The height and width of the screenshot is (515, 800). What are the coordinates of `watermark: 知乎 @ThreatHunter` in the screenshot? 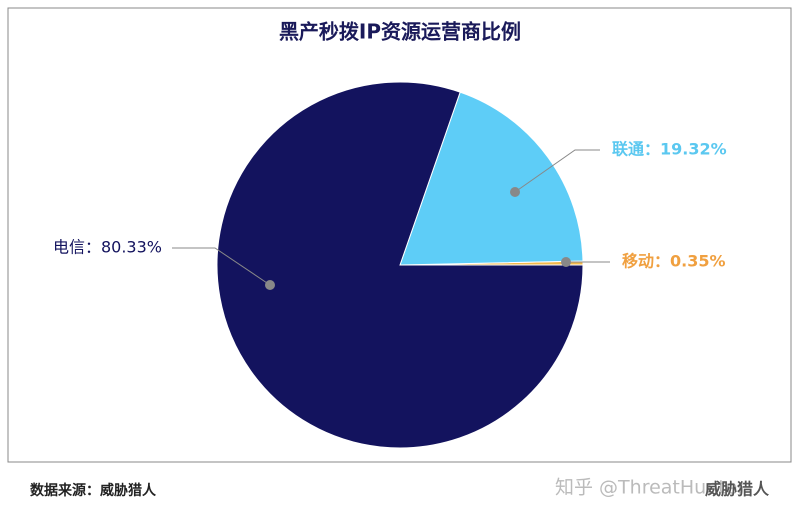 It's located at (650, 488).